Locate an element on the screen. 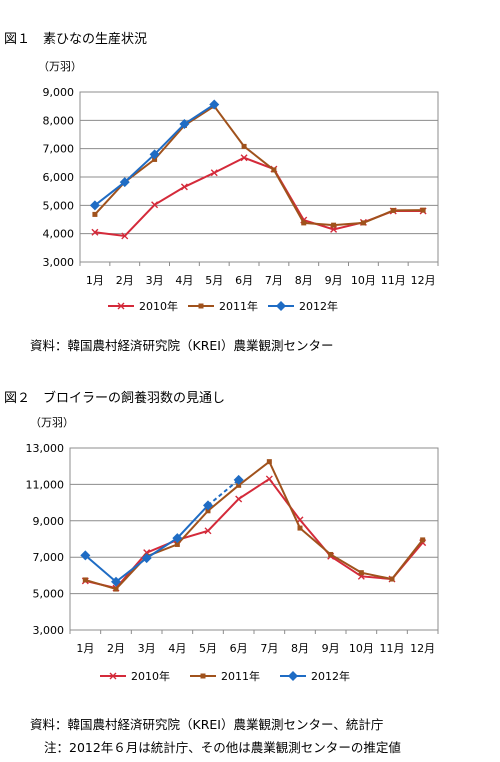 This screenshot has height=762, width=500. x-tick-label: 10月 is located at coordinates (361, 648).